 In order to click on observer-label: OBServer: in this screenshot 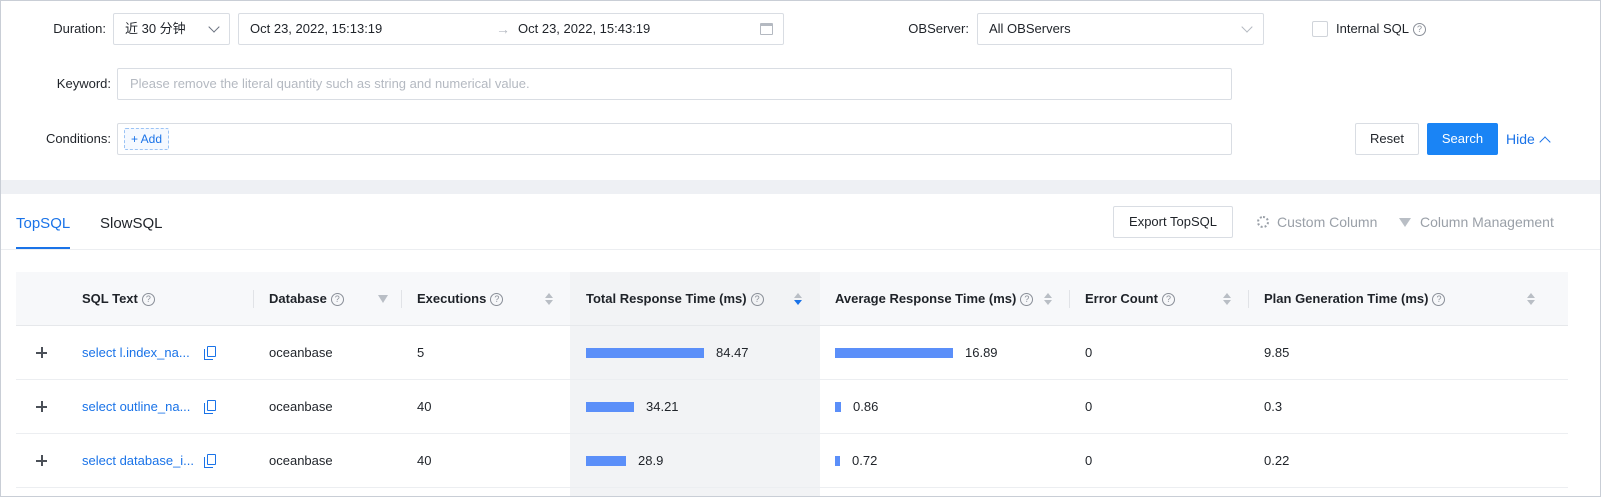, I will do `click(938, 28)`.